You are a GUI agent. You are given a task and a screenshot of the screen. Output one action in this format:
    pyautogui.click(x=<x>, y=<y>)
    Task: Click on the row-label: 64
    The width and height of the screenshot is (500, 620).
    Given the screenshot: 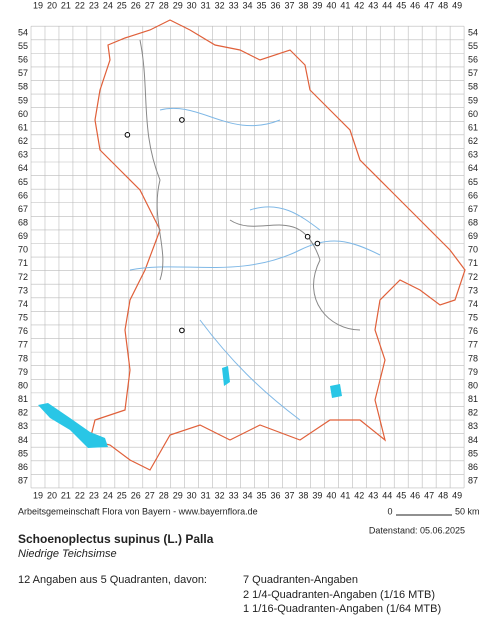 What is the action you would take?
    pyautogui.click(x=473, y=168)
    